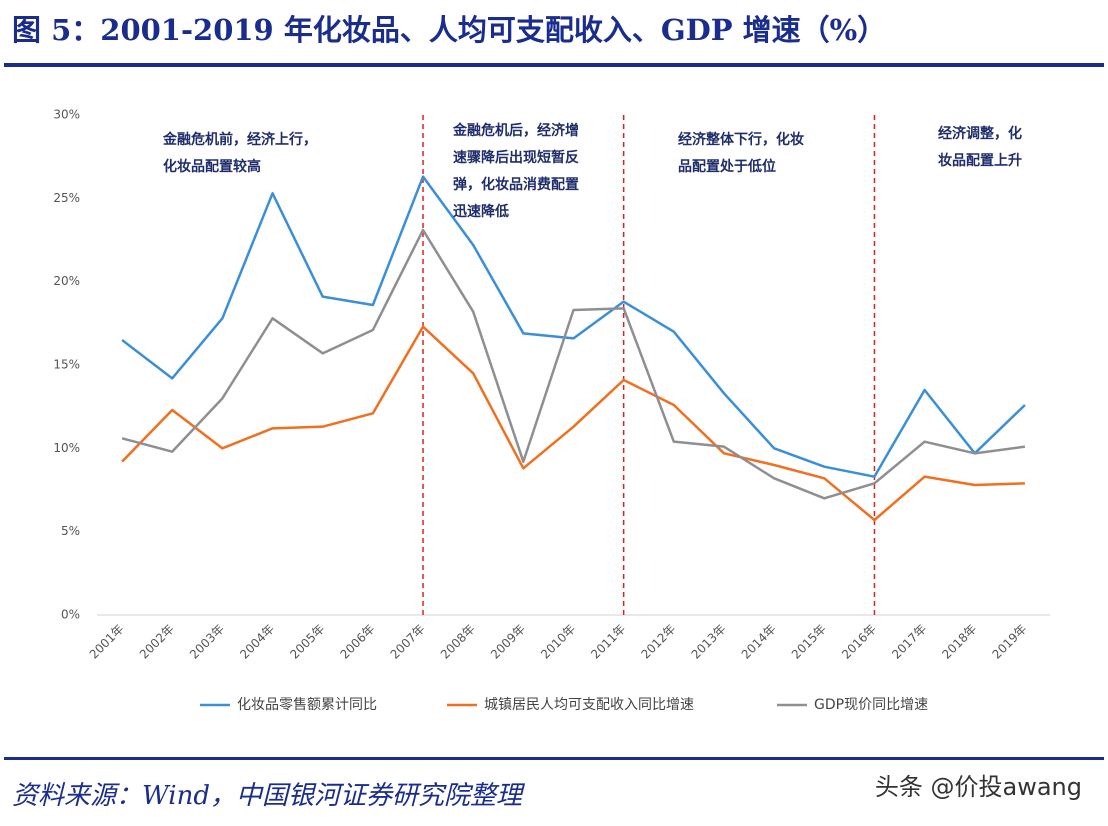 The height and width of the screenshot is (826, 1108). Describe the element at coordinates (959, 642) in the screenshot. I see `x-tick-label: 2018年` at that location.